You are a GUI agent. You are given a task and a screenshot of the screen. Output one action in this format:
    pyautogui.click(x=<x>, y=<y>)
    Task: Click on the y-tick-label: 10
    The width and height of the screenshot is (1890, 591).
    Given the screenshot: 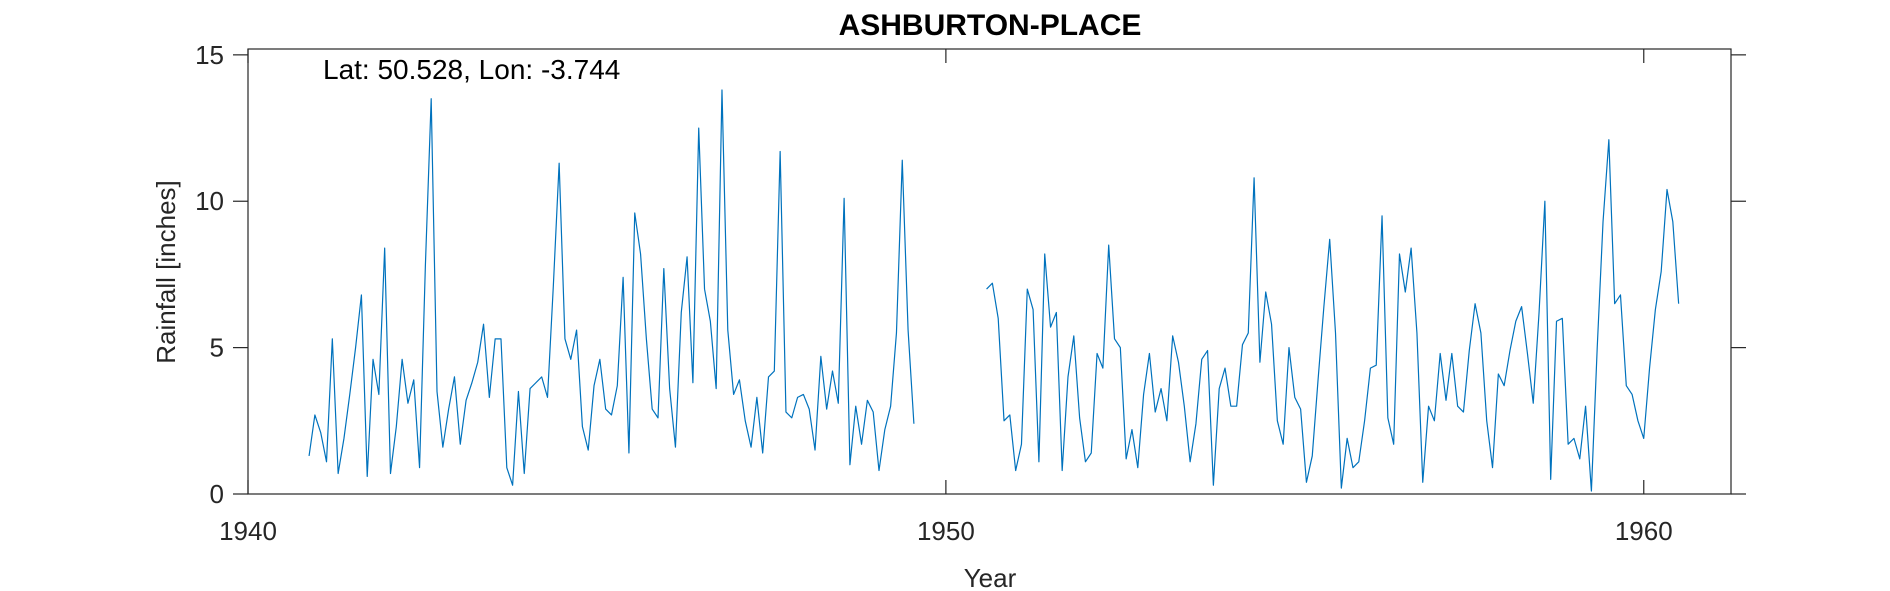 What is the action you would take?
    pyautogui.click(x=209, y=201)
    